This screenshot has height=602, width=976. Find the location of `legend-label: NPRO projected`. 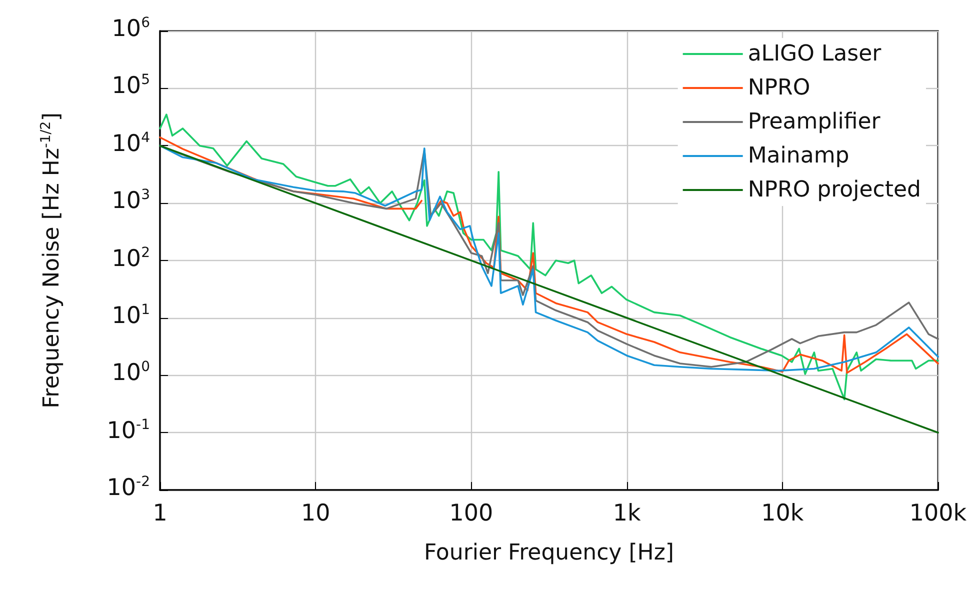

legend-label: NPRO projected is located at coordinates (835, 190).